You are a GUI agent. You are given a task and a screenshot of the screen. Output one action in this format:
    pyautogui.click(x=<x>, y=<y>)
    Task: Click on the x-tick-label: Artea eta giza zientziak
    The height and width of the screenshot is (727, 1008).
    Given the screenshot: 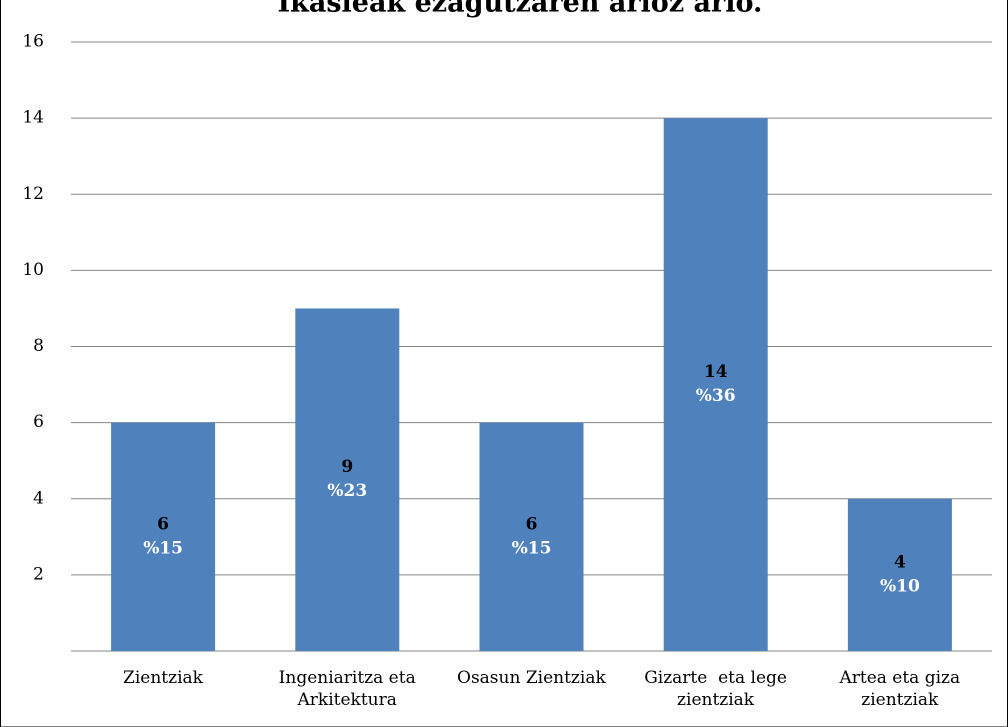 What is the action you would take?
    pyautogui.click(x=902, y=689)
    